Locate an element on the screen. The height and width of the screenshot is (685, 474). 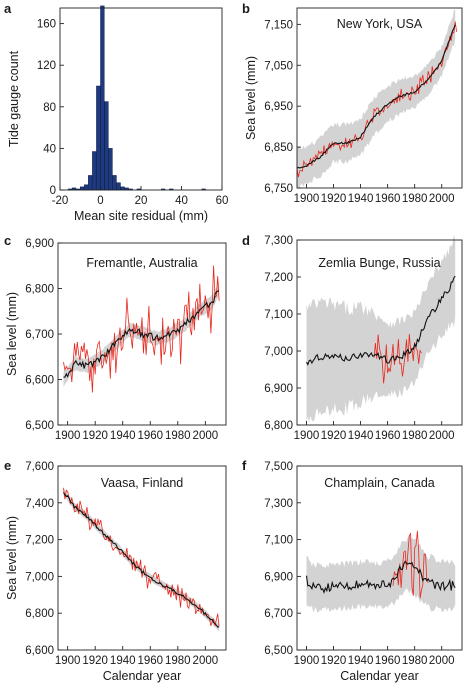
y-tick-label: 80 is located at coordinates (49, 108).